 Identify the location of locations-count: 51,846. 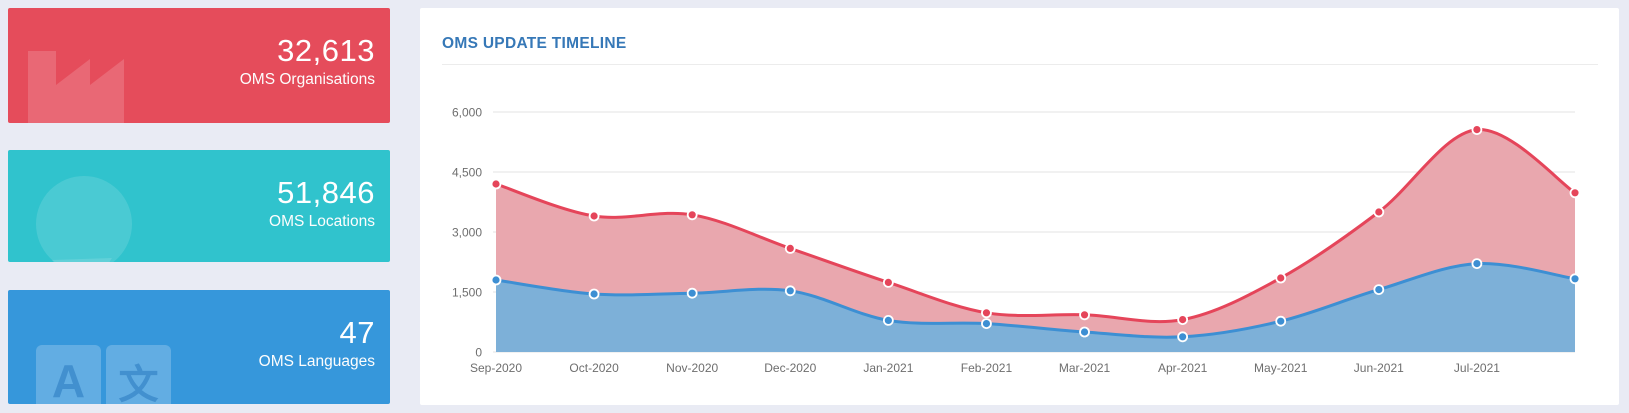
(326, 192).